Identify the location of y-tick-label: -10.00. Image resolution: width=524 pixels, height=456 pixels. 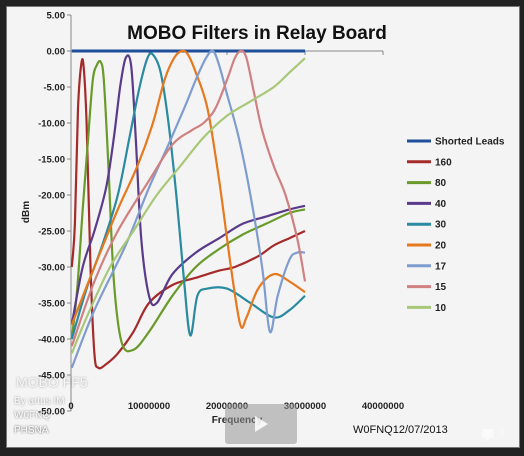
(51, 124).